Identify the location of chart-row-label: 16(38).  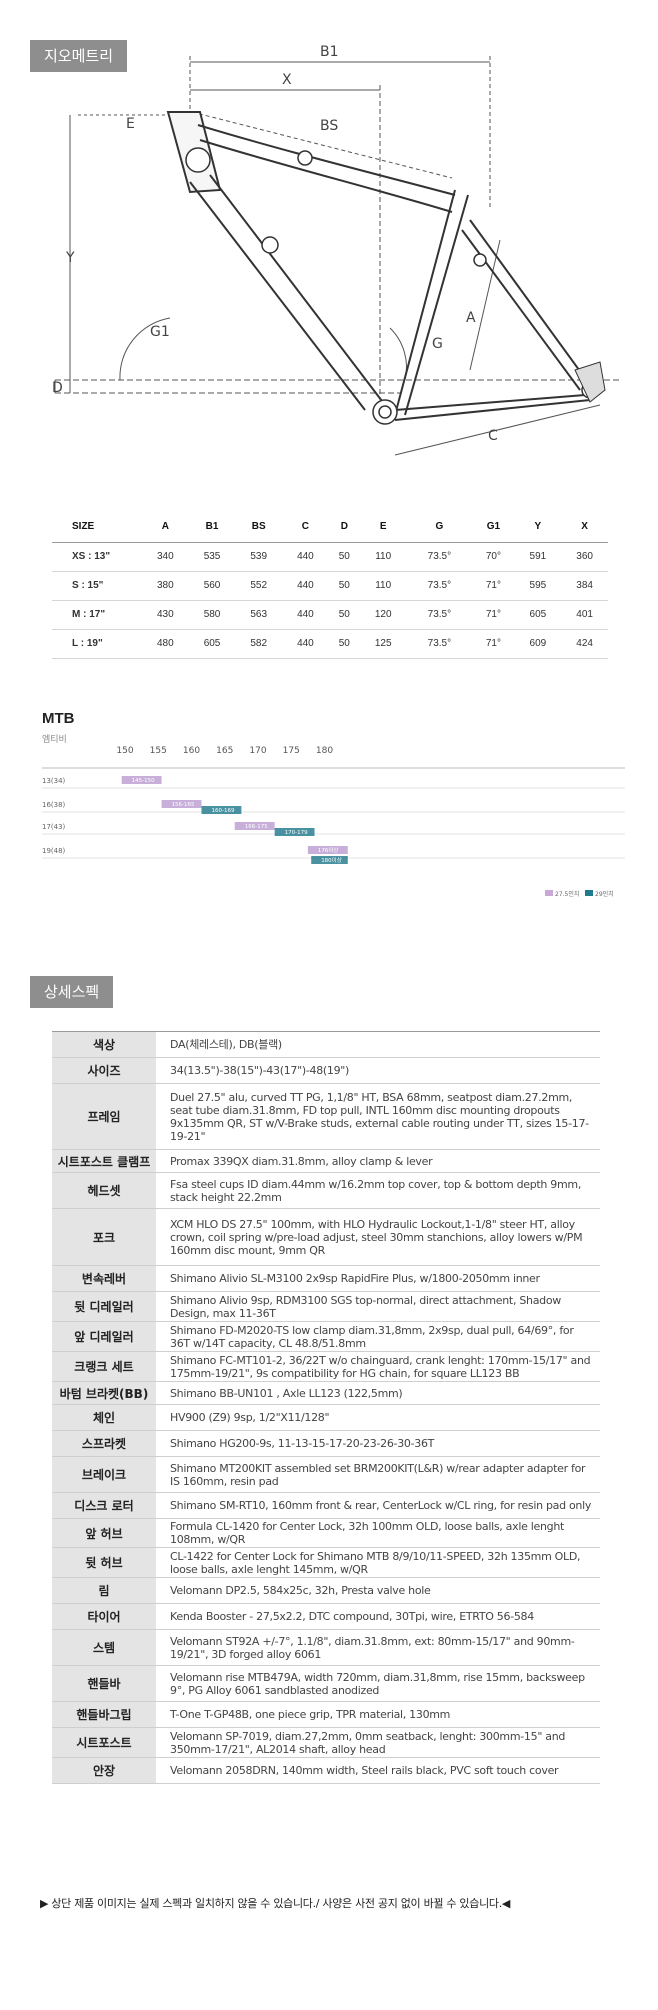
(54, 805).